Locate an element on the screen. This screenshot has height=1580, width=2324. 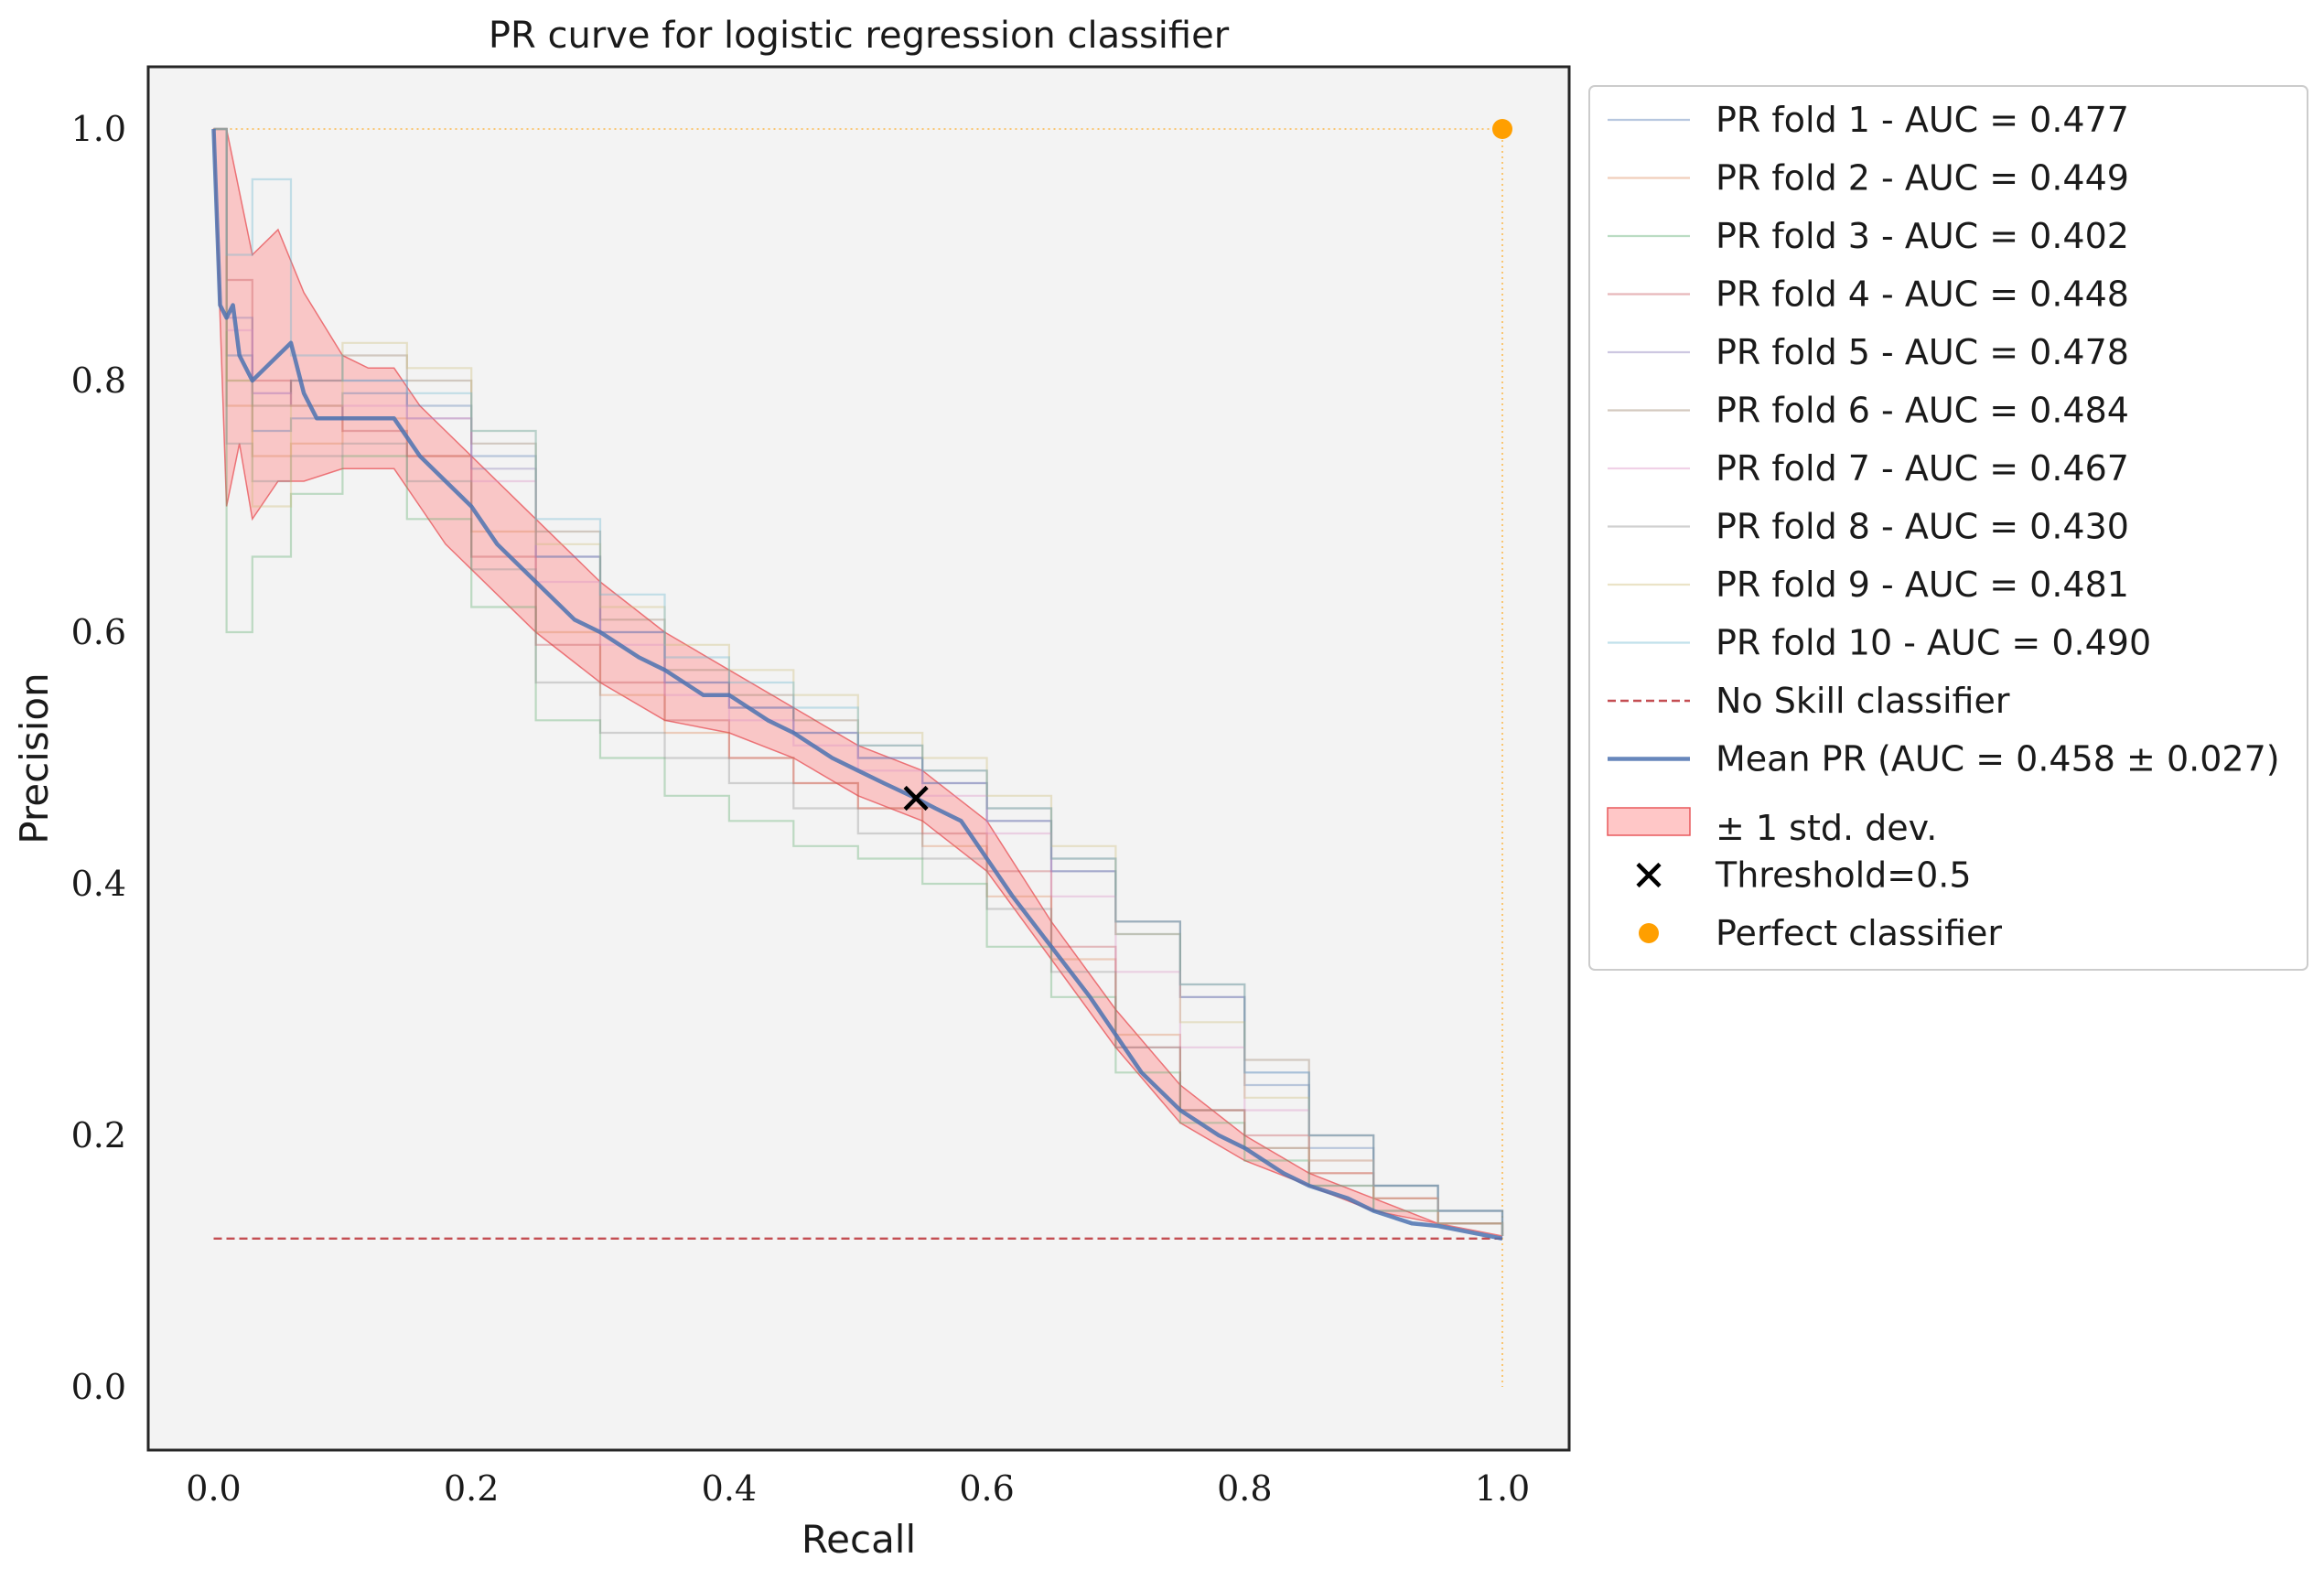
x-tick-label: 0.0 is located at coordinates (213, 1489).